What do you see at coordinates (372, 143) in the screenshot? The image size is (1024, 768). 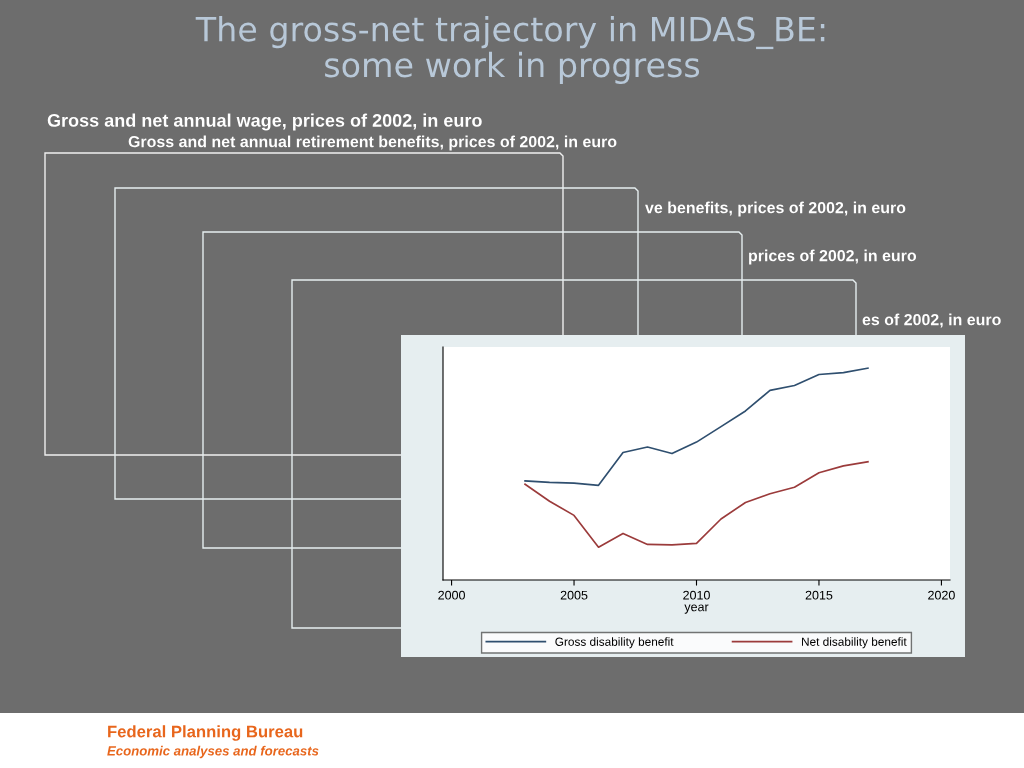 I see `text: Gross and net annual retirement benefits, prices of 2002, in euro` at bounding box center [372, 143].